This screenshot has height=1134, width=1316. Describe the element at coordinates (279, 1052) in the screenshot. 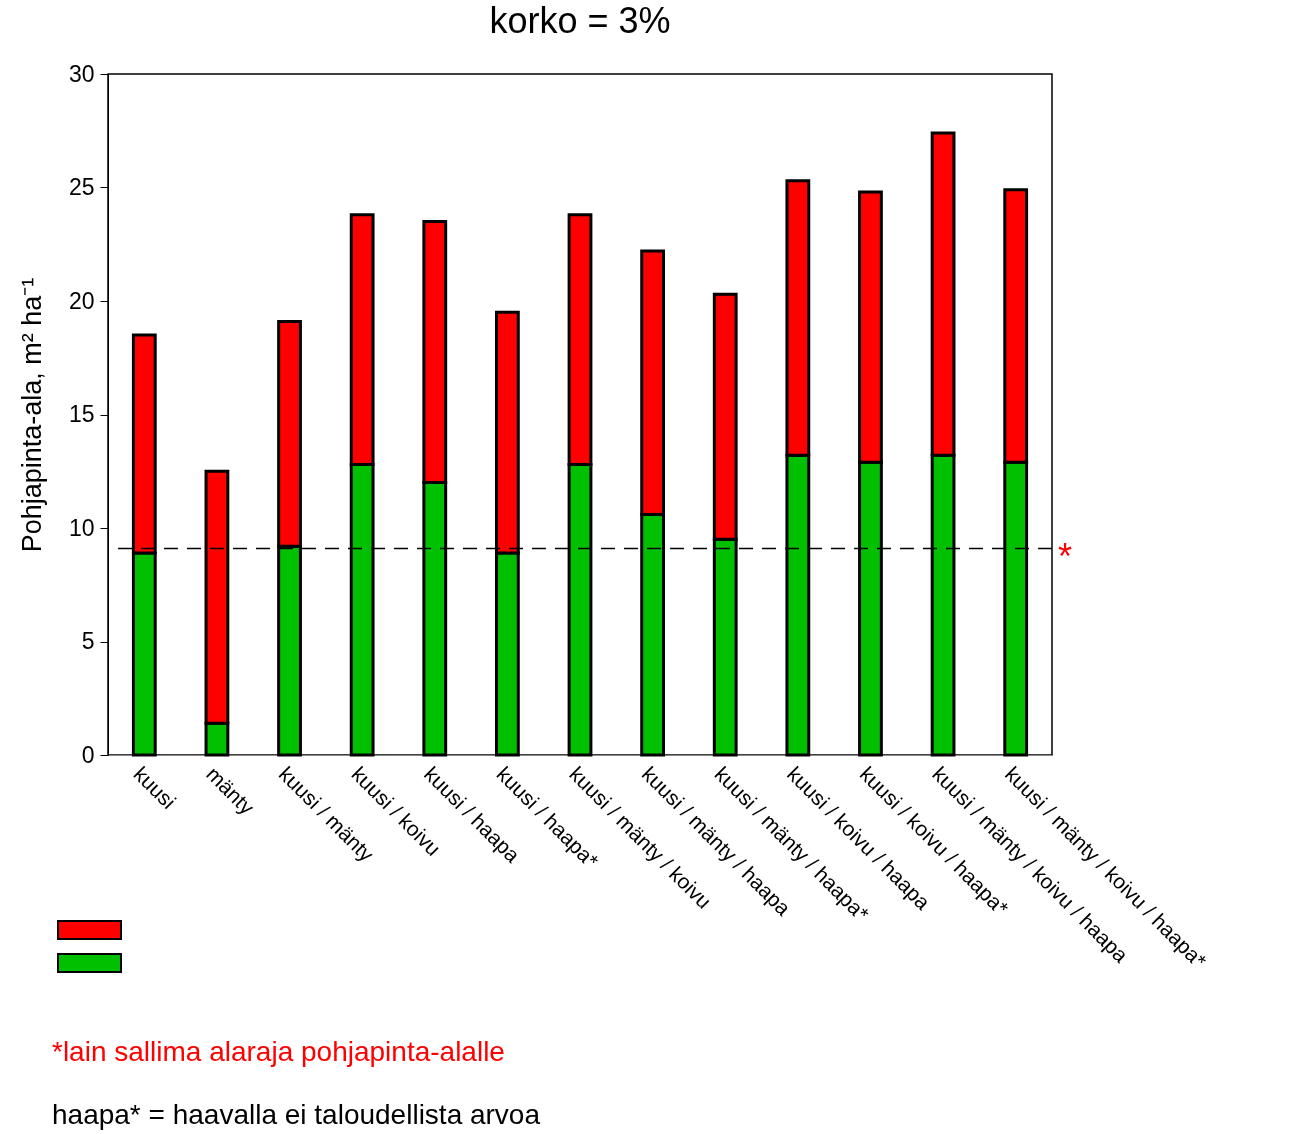

I see `text: *lain sallima alaraja pohjapinta-alalle` at that location.